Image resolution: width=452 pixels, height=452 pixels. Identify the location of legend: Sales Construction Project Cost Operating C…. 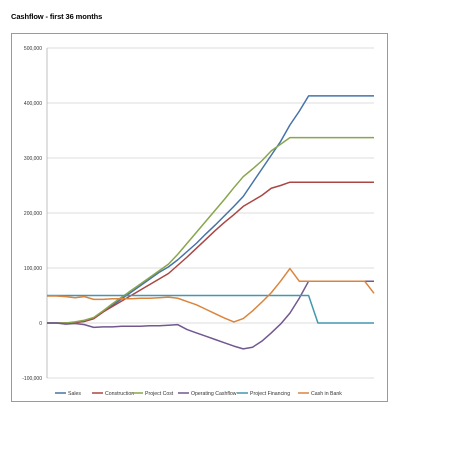
(198, 394).